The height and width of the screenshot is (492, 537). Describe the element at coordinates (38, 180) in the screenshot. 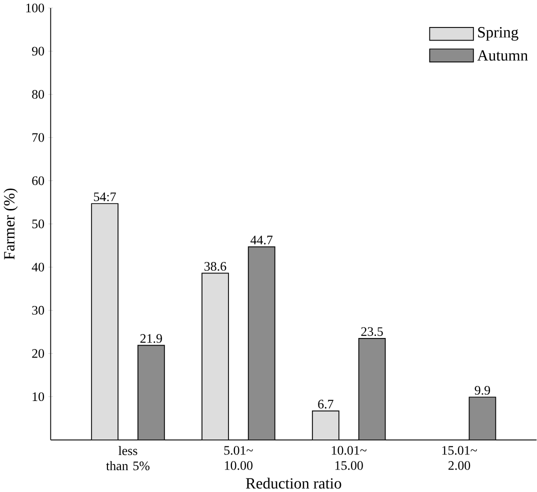

I see `y-tick-label: 60` at that location.